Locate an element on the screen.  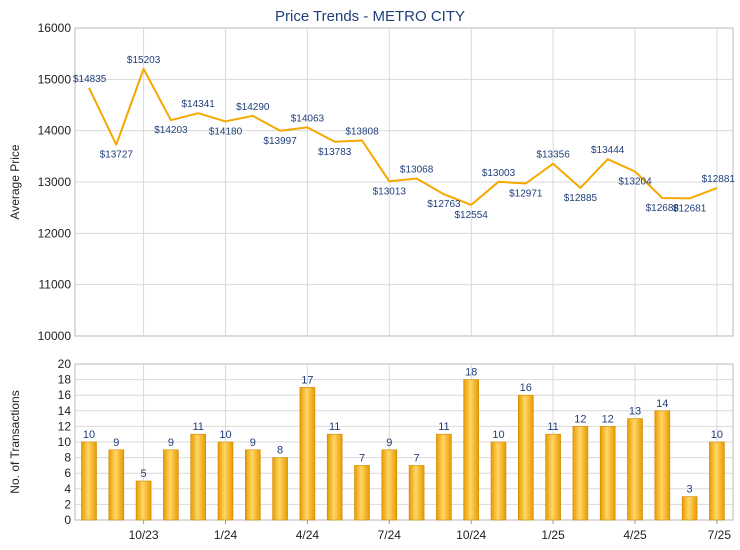
x-tick-label: 1/25 is located at coordinates (553, 535).